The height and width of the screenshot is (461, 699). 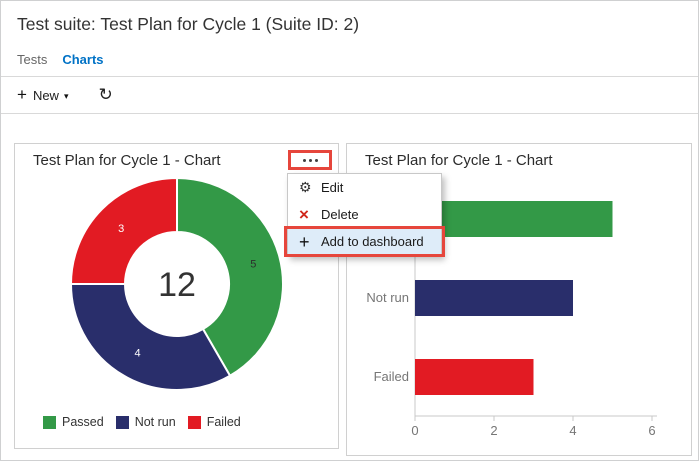 I want to click on menu-item-add-to-dashboard: + Add to dashboard, so click(x=364, y=241).